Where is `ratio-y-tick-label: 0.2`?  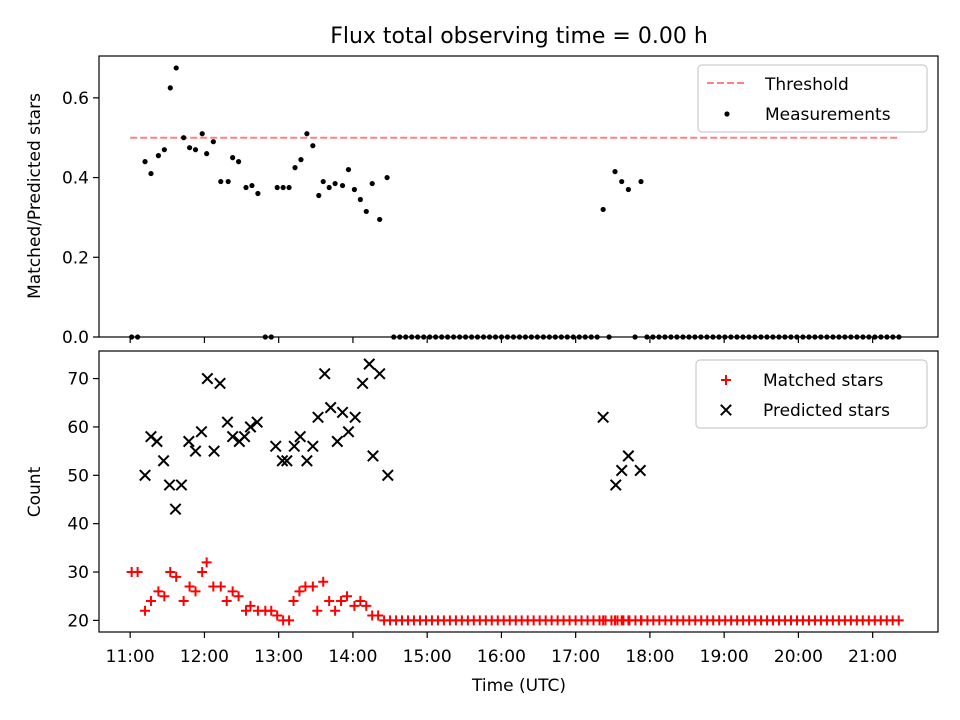
ratio-y-tick-label: 0.2 is located at coordinates (75, 258).